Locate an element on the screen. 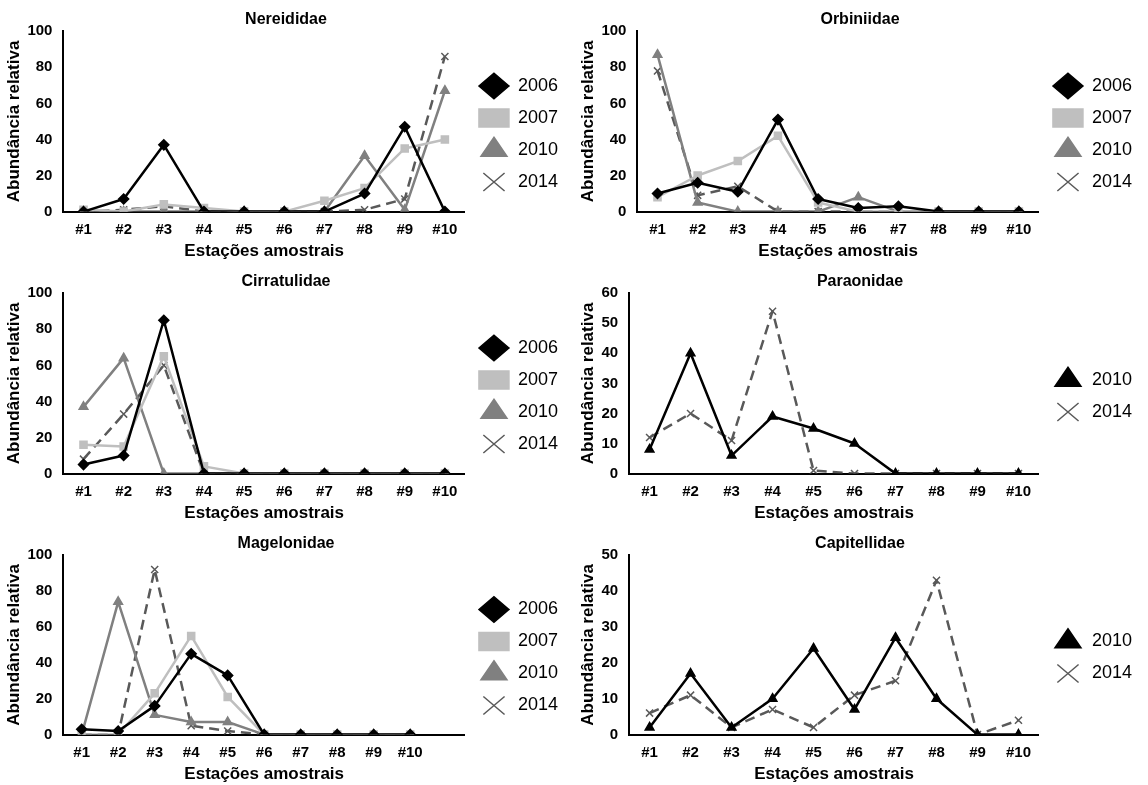 This screenshot has width=1148, height=785. chart-title: Nereididae is located at coordinates (286, 19).